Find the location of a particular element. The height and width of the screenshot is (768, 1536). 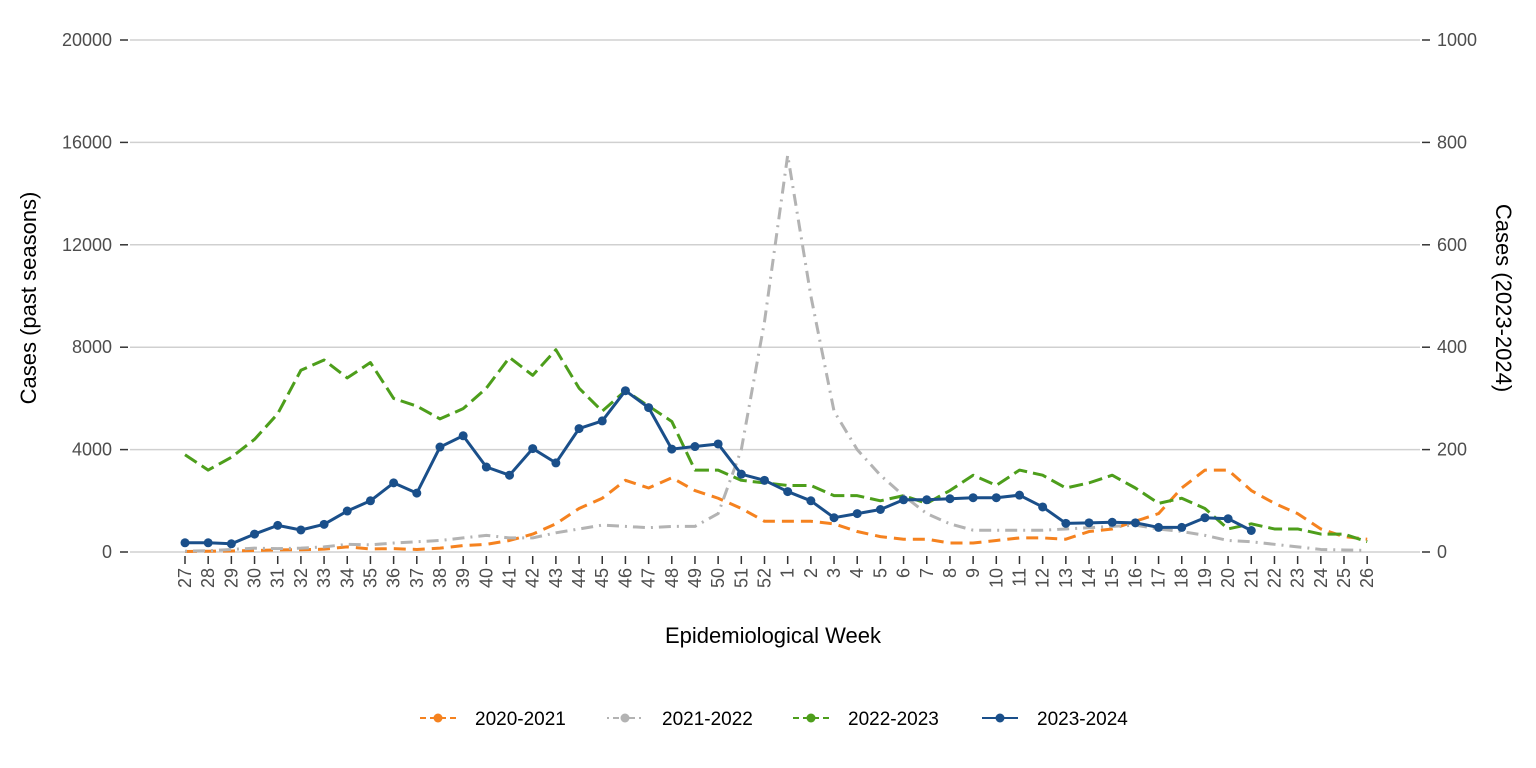

x-tick-label: 41 is located at coordinates (510, 578).